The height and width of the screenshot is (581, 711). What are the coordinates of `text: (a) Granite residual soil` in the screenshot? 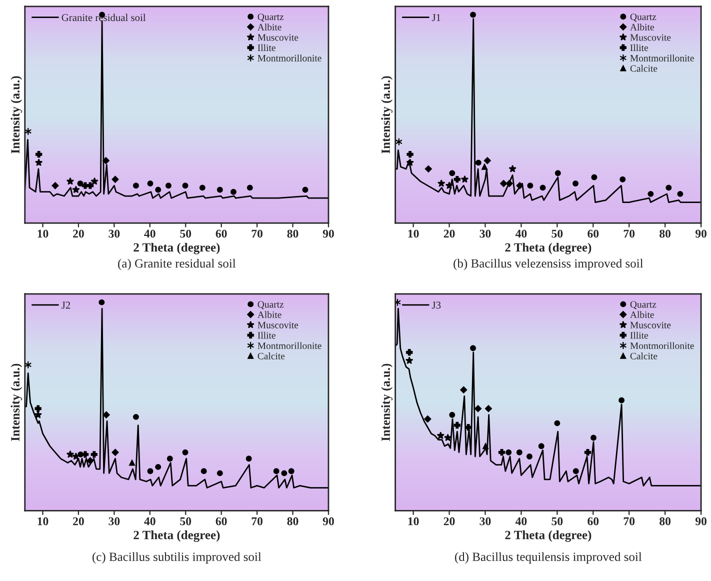 It's located at (177, 264).